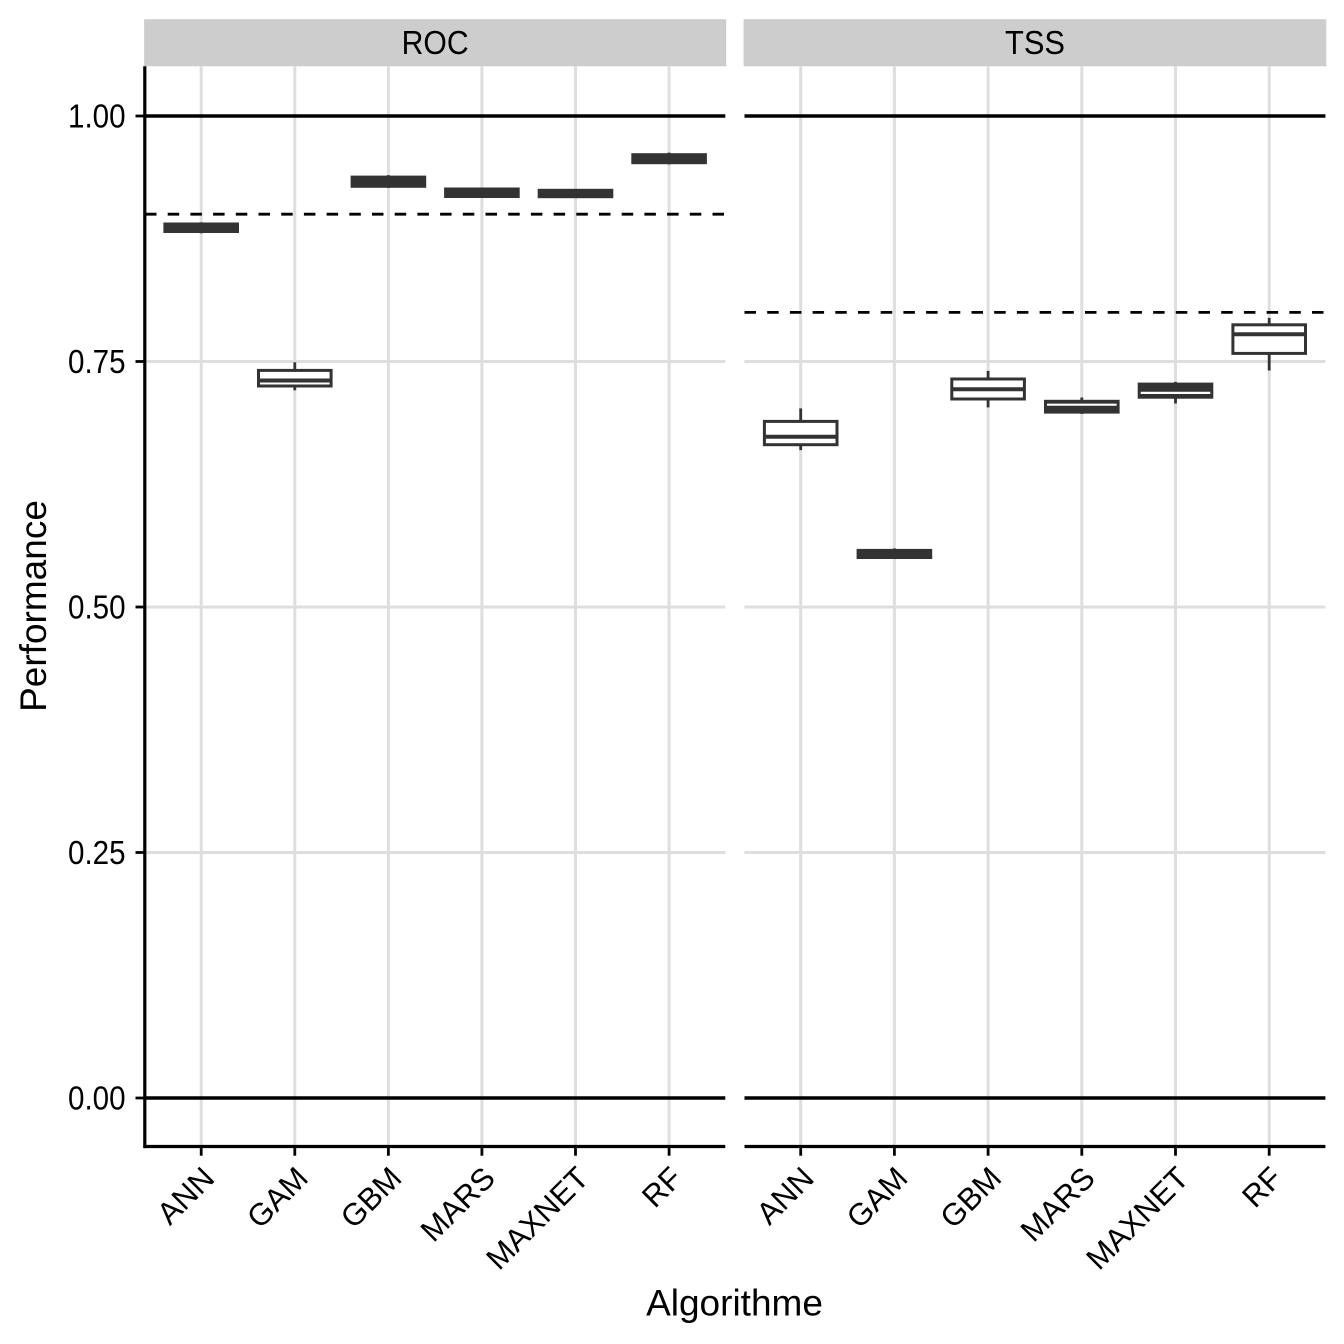 The width and height of the screenshot is (1344, 1344). Describe the element at coordinates (435, 42) in the screenshot. I see `svg-text: ROC` at that location.